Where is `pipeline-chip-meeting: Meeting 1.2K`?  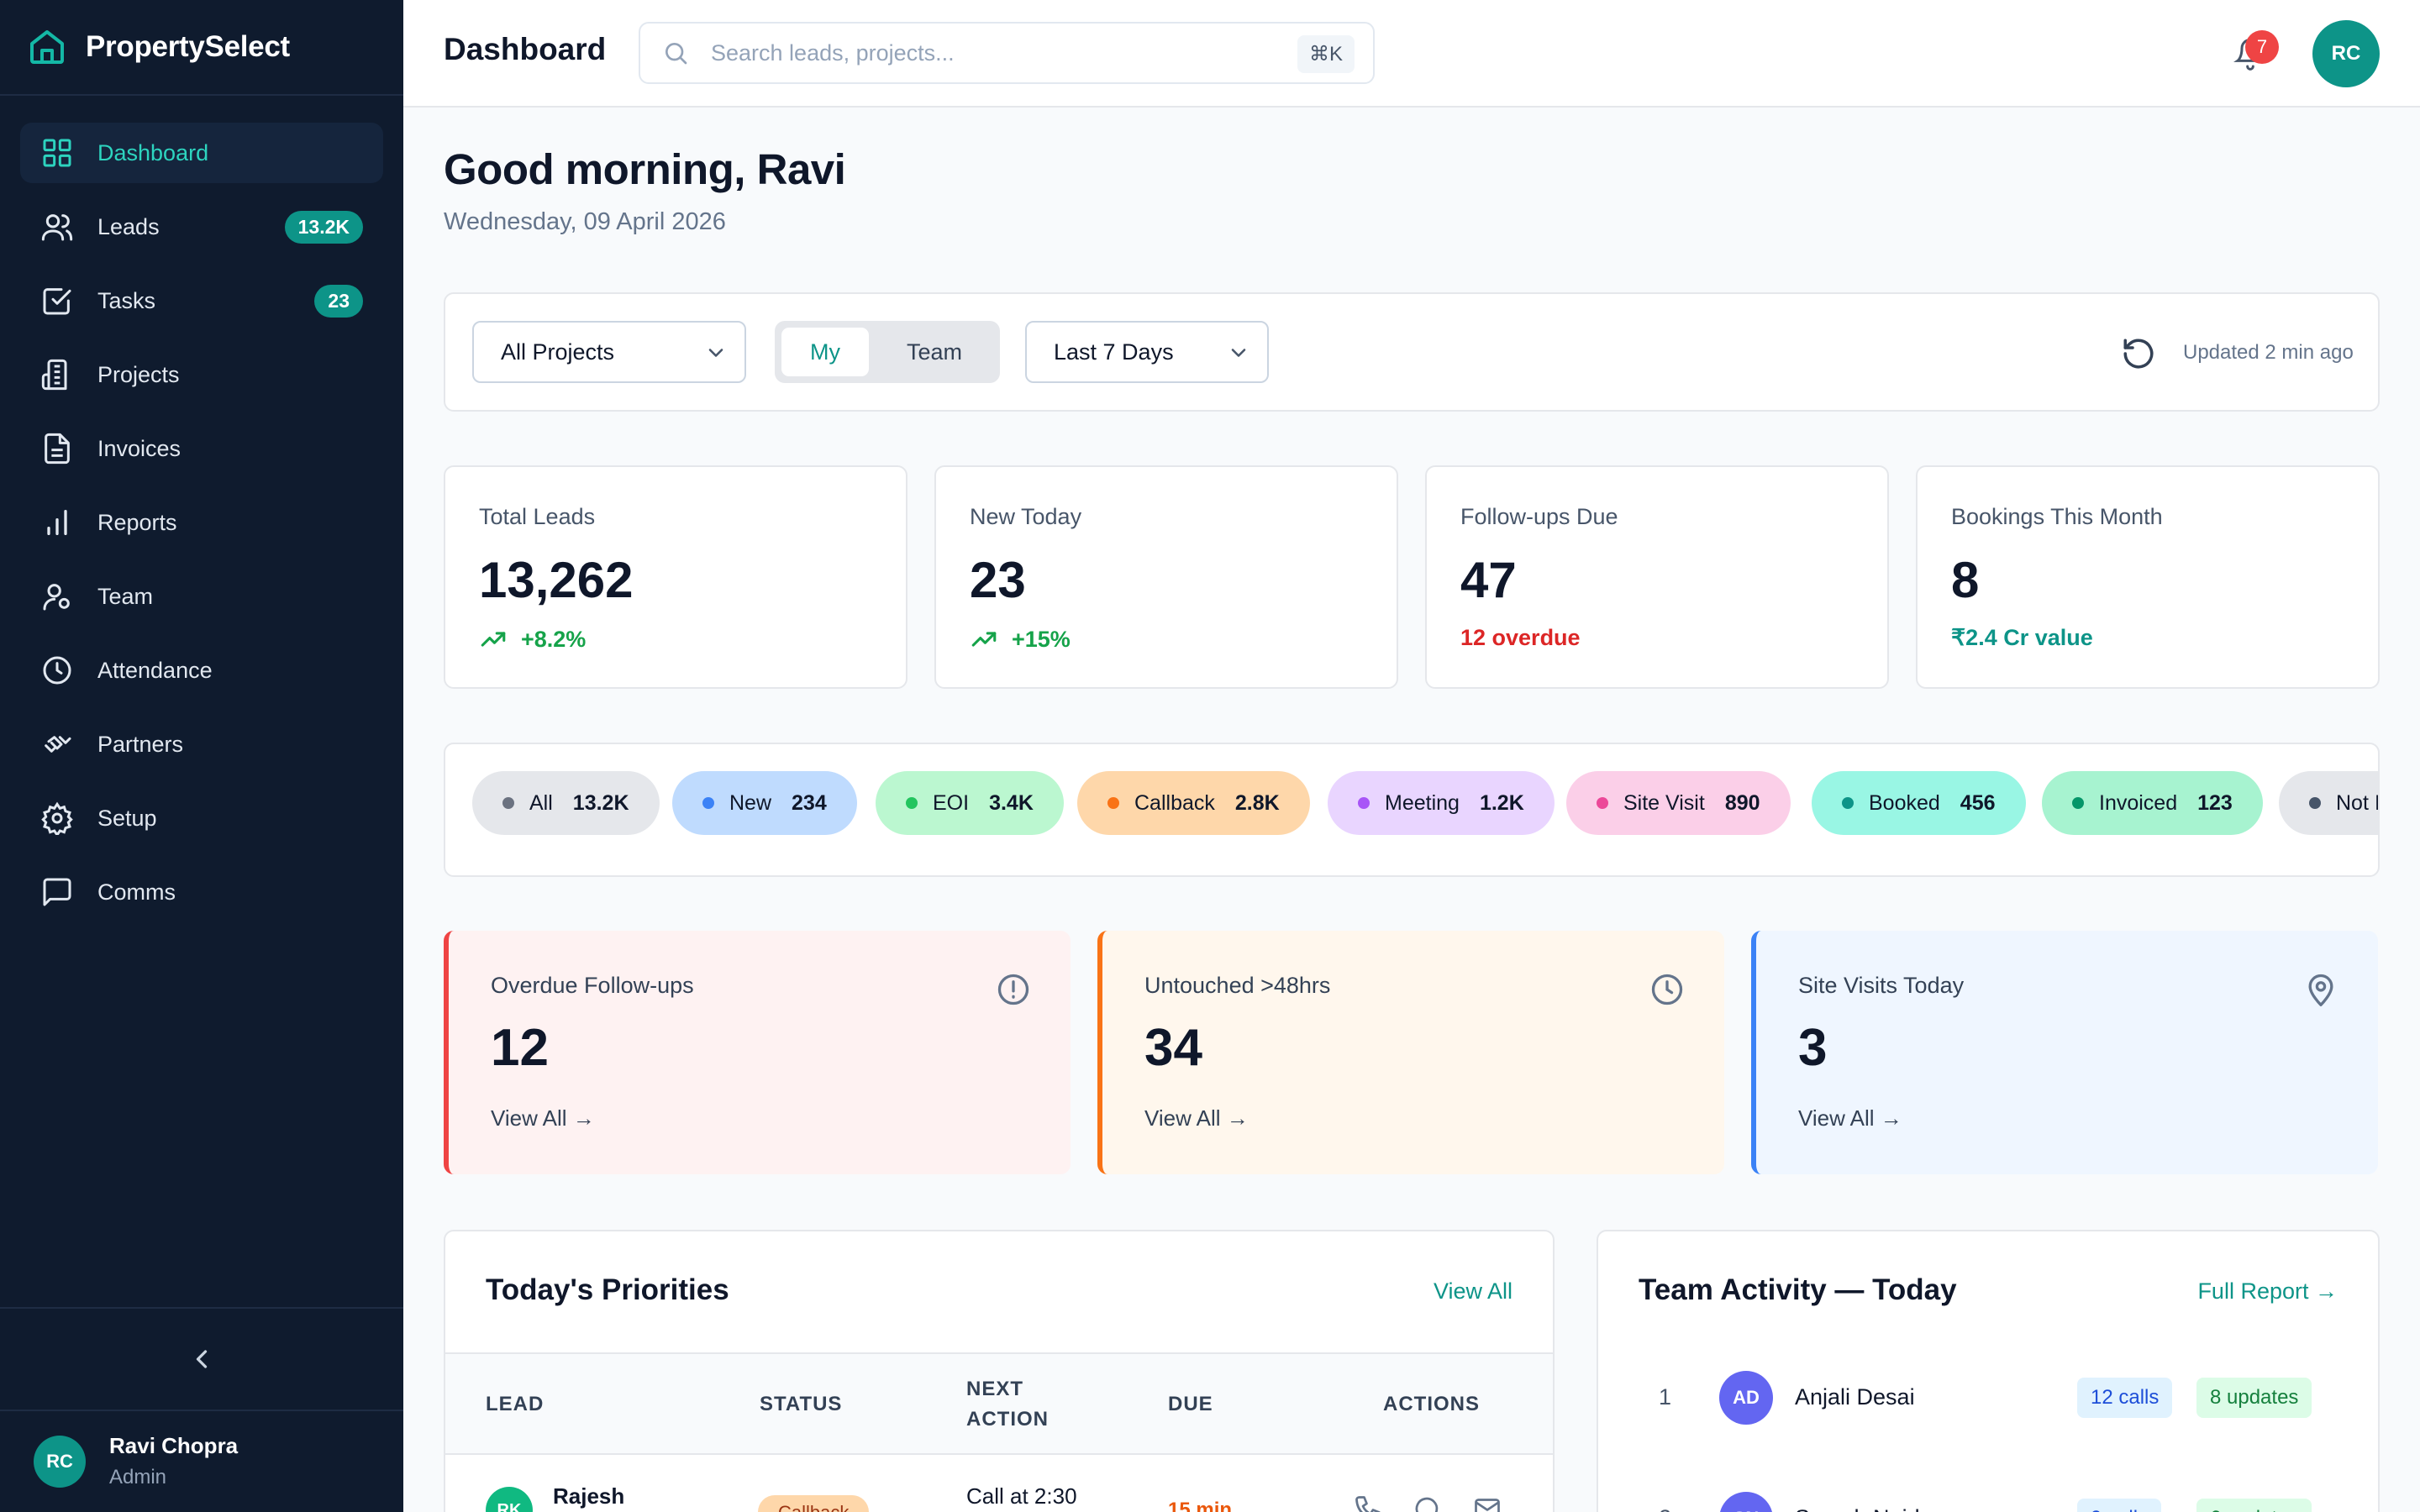 pipeline-chip-meeting: Meeting 1.2K is located at coordinates (1441, 803).